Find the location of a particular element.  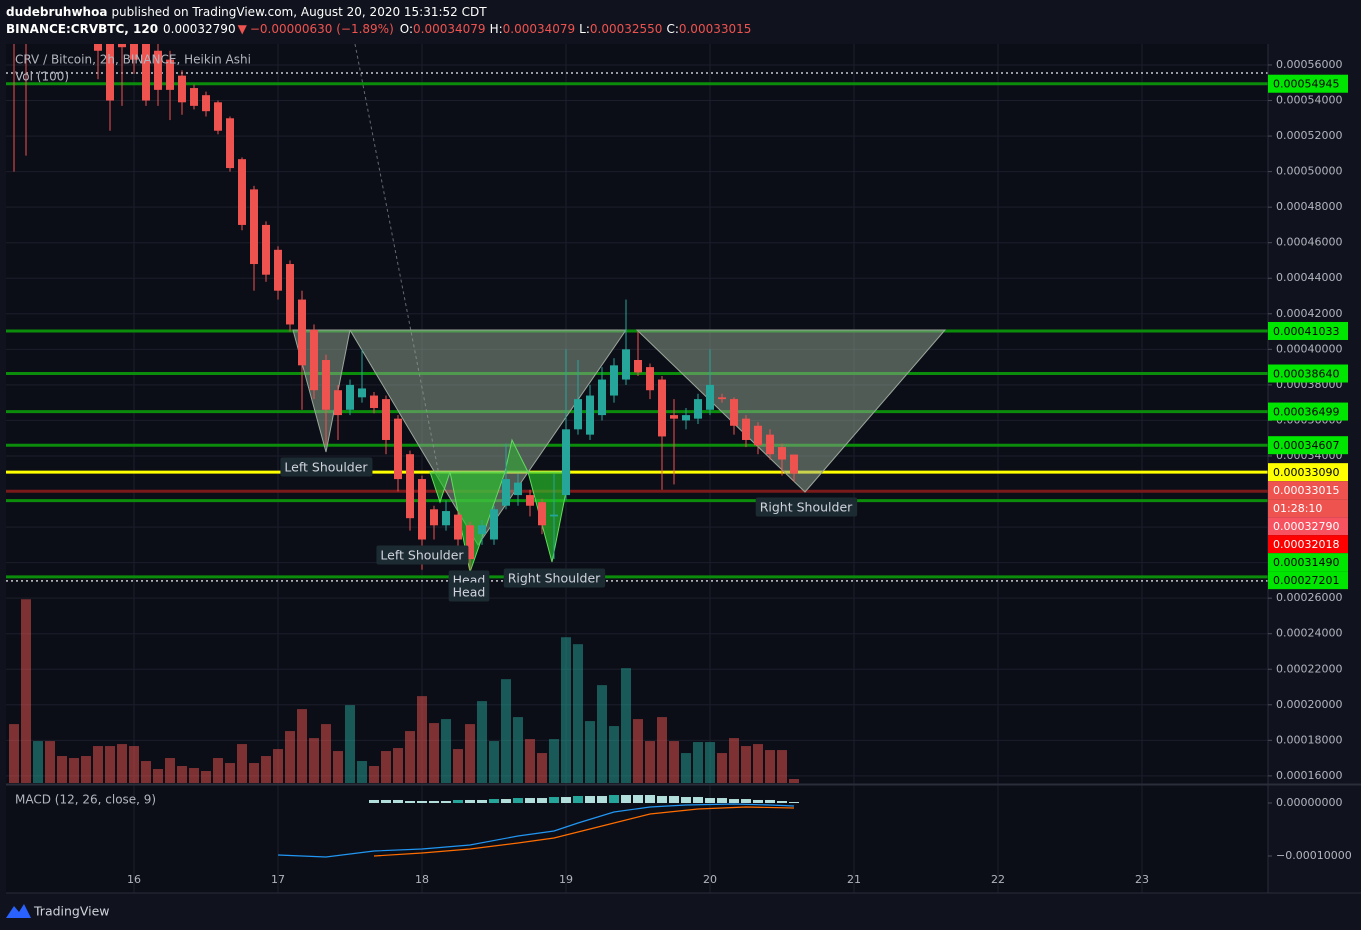

small-left-shoulder is located at coordinates (440, 487).